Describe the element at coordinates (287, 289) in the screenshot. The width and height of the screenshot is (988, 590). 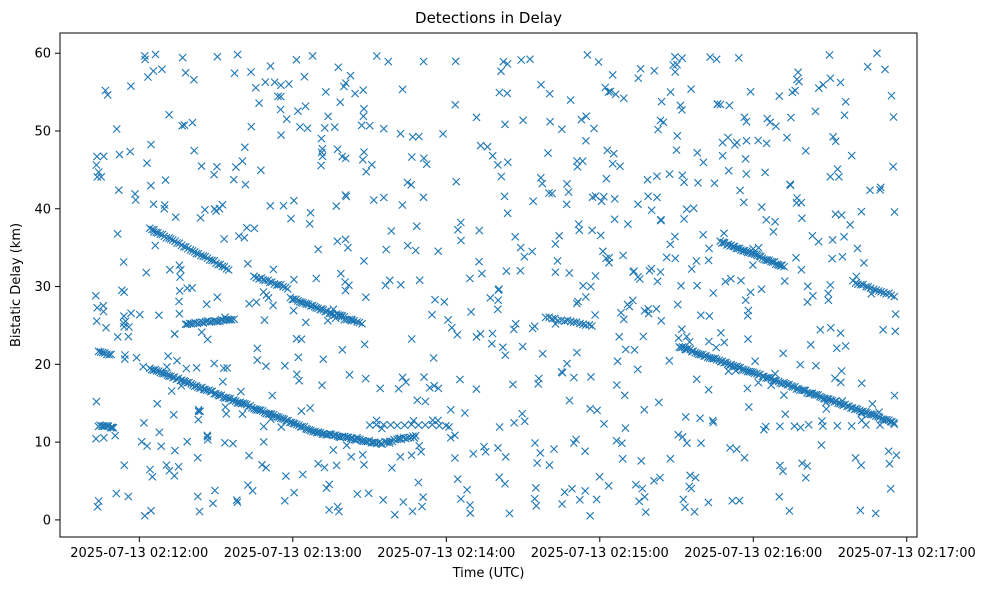
I see `track-i-point` at that location.